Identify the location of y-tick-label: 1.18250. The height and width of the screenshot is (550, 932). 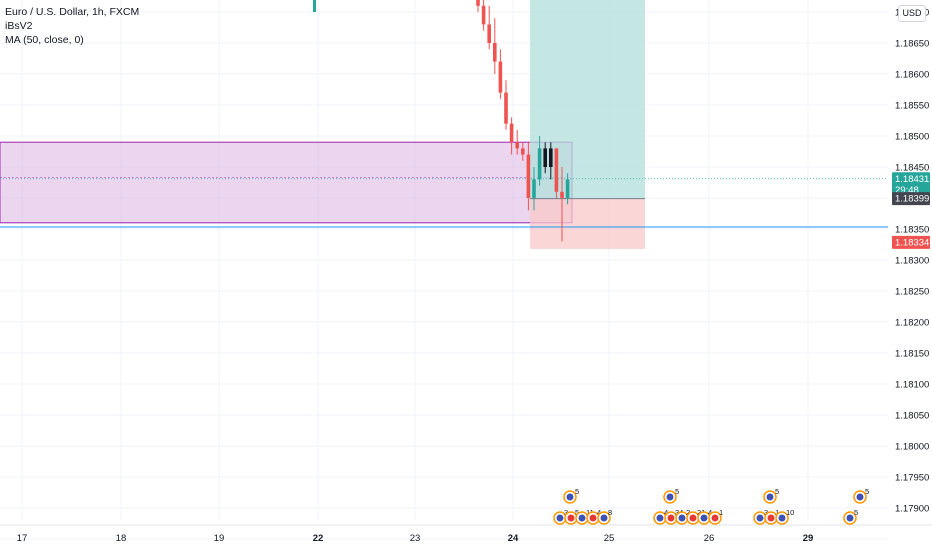
(912, 292).